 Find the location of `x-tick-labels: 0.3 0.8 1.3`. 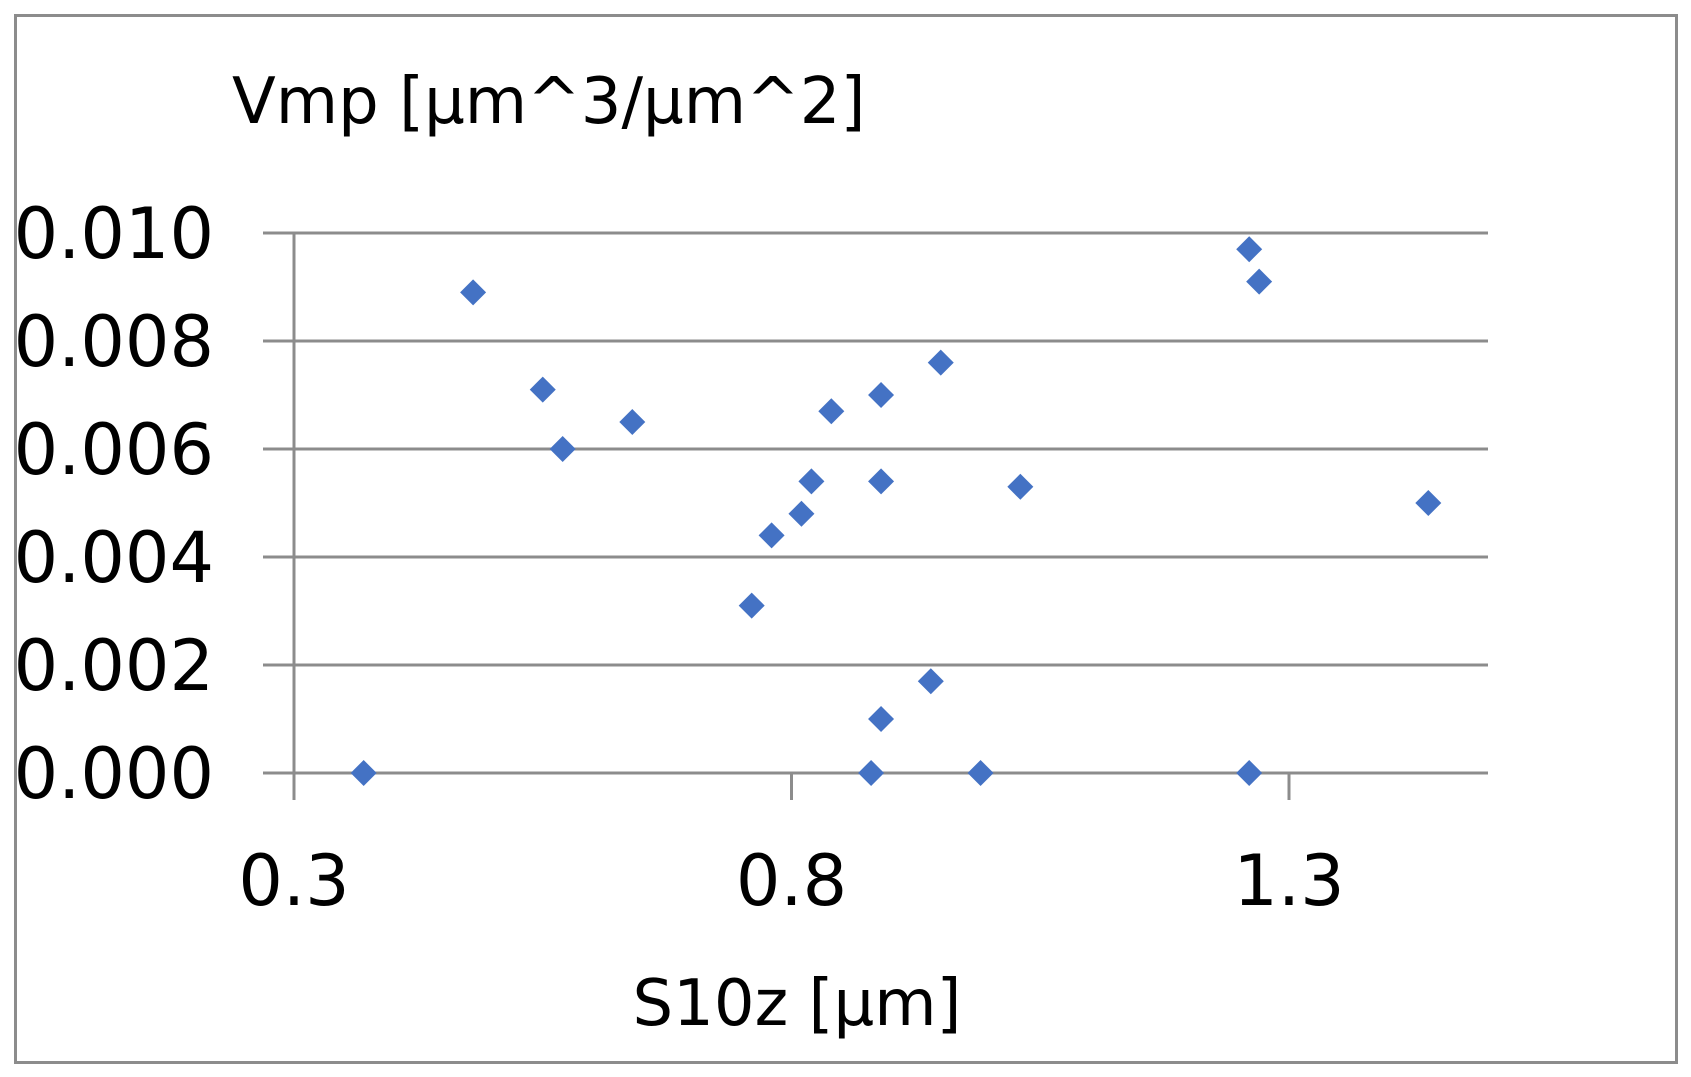

x-tick-labels: 0.3 0.8 1.3 is located at coordinates (791, 881).